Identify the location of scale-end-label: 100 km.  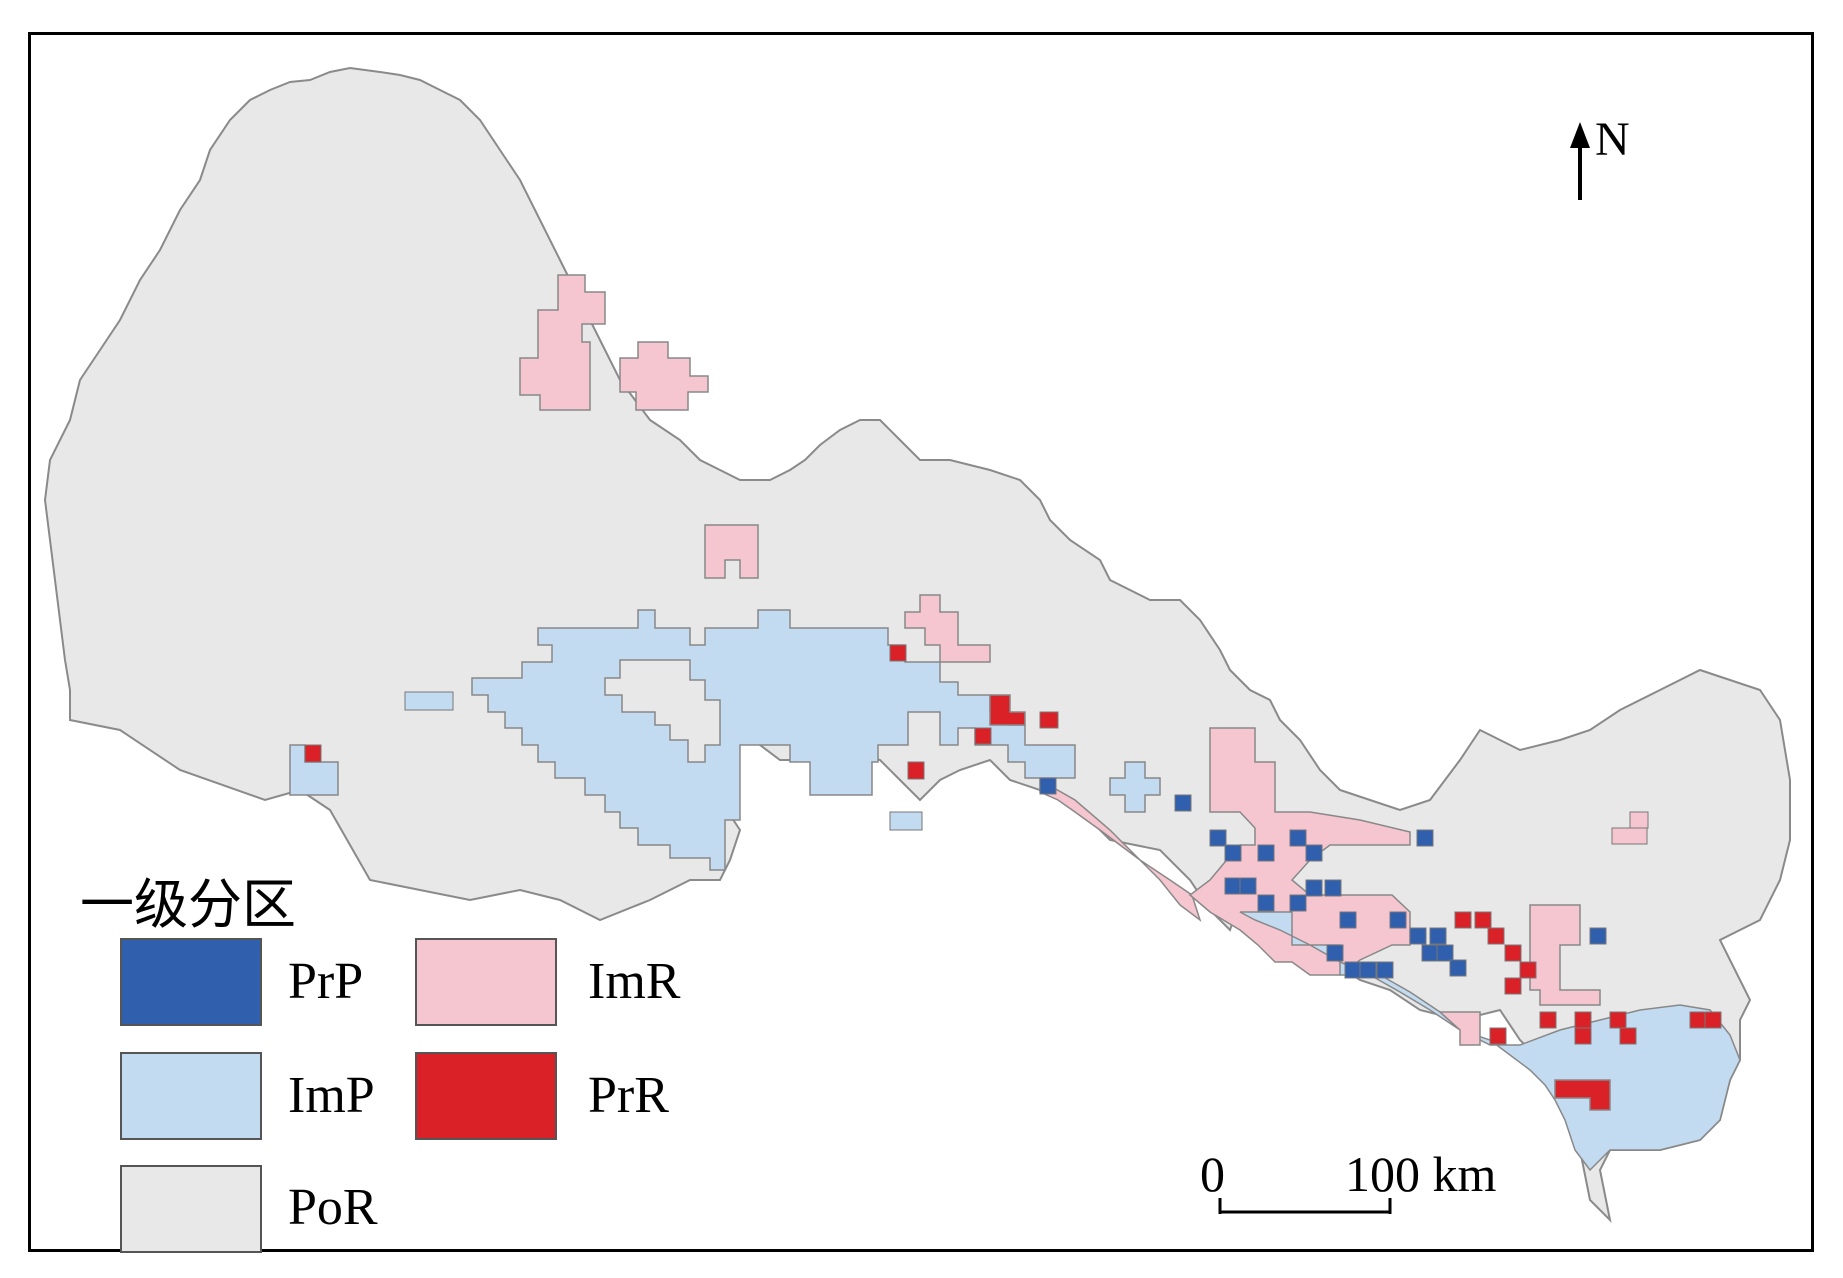
(1421, 1174).